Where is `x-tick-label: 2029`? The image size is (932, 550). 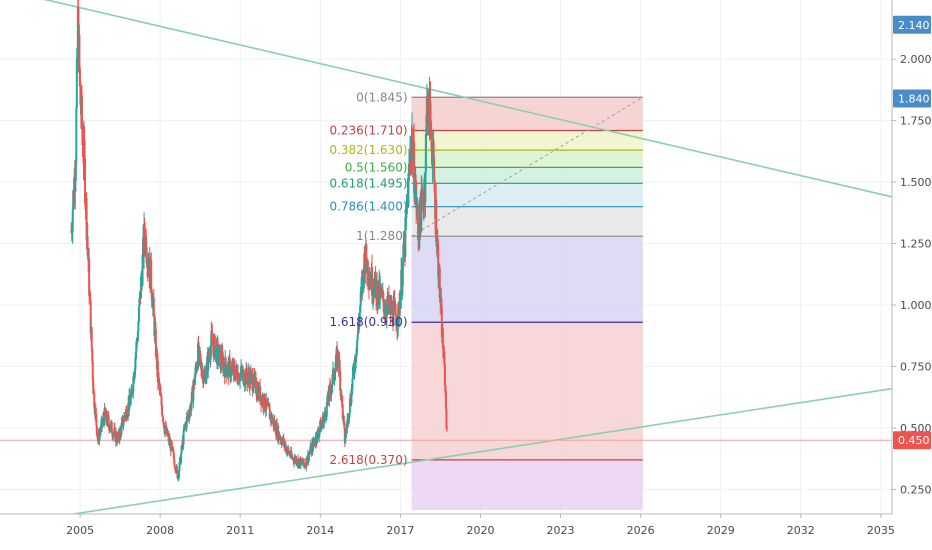
x-tick-label: 2029 is located at coordinates (721, 530).